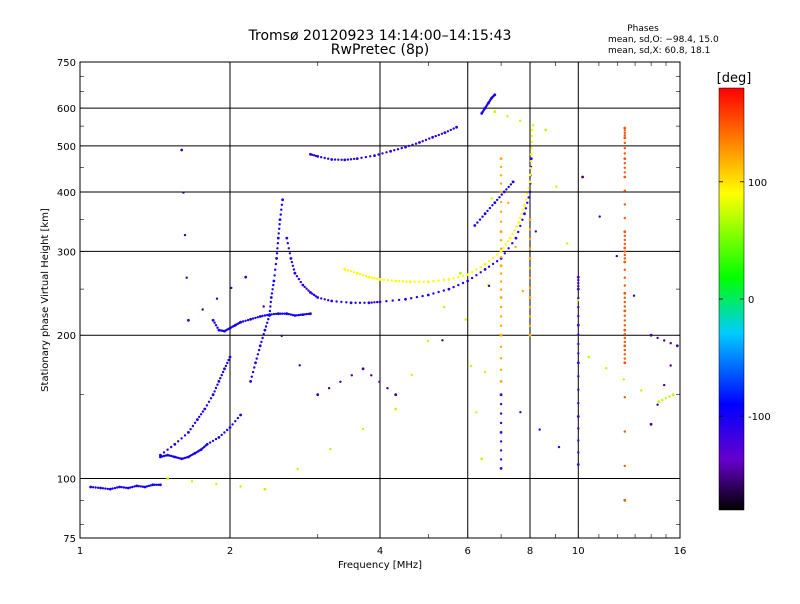  Describe the element at coordinates (734, 78) in the screenshot. I see `colorbar-label: [deg]` at that location.